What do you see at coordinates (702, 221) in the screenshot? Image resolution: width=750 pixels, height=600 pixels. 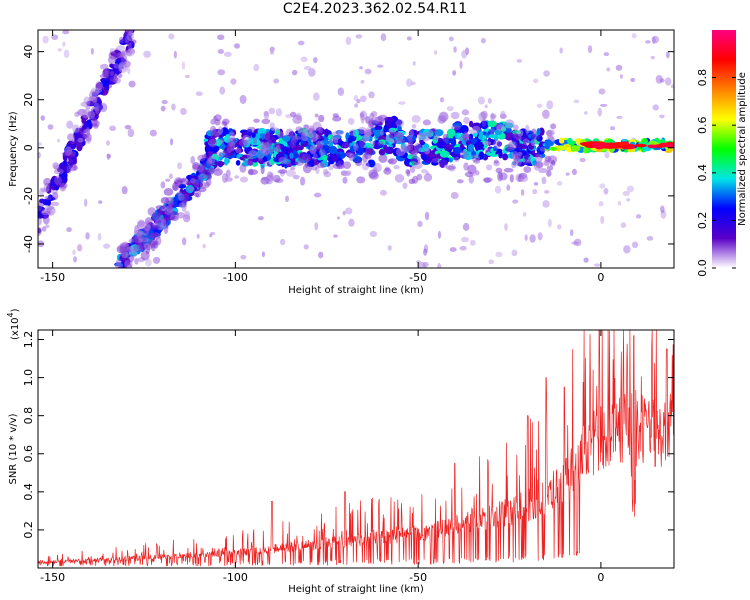 I see `colorbar-tick-label: 0.2` at bounding box center [702, 221].